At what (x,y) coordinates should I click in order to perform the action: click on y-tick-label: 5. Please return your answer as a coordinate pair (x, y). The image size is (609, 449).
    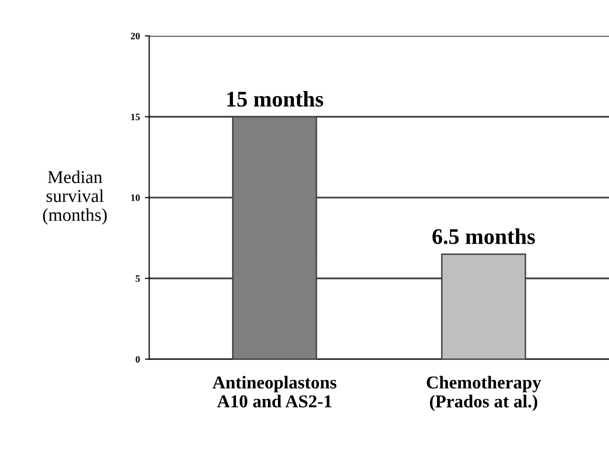
    Looking at the image, I should click on (138, 278).